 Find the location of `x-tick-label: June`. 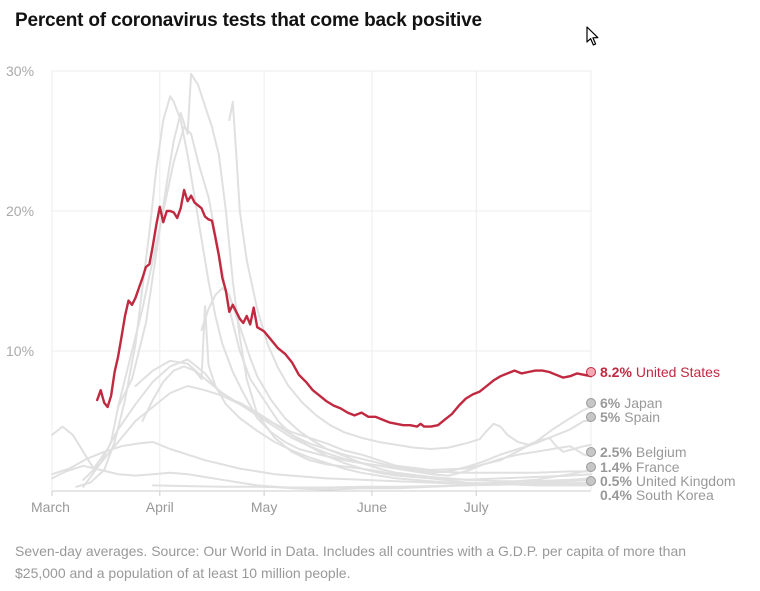

x-tick-label: June is located at coordinates (372, 507).